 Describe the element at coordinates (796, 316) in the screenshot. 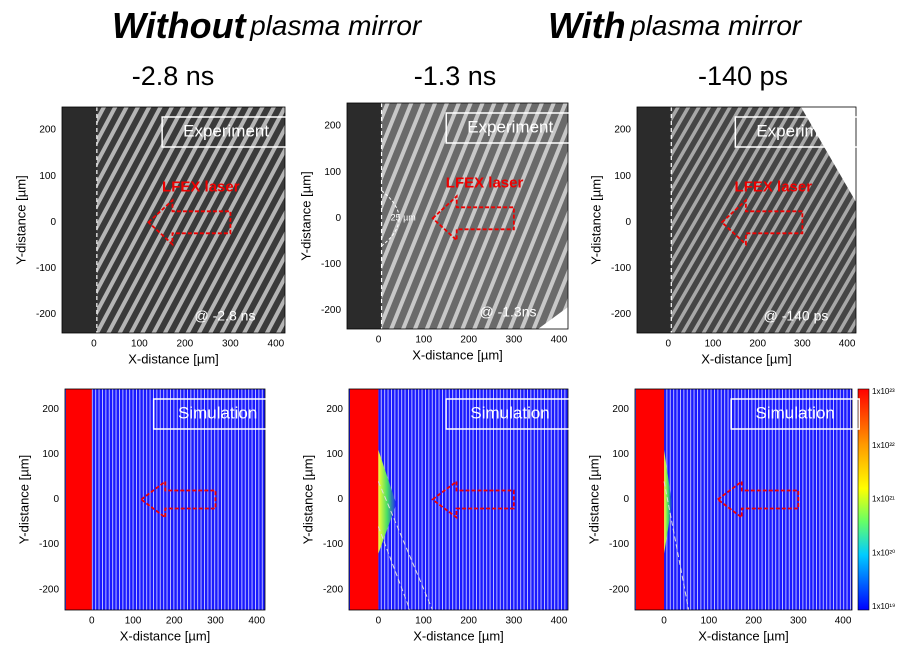

I see `time-stamp: @ -140 ps` at that location.